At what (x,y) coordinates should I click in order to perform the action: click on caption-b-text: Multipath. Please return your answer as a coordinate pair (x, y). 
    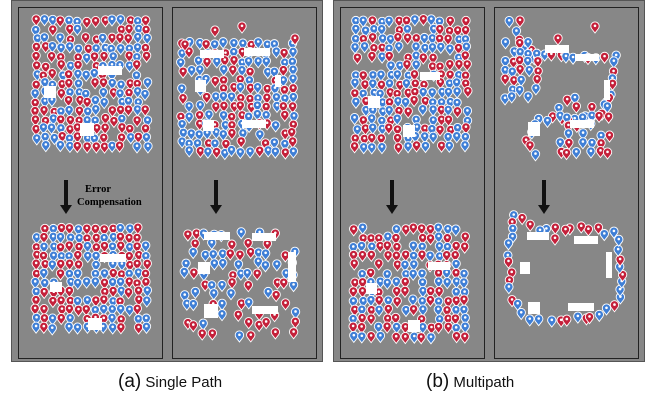
    Looking at the image, I should click on (484, 382).